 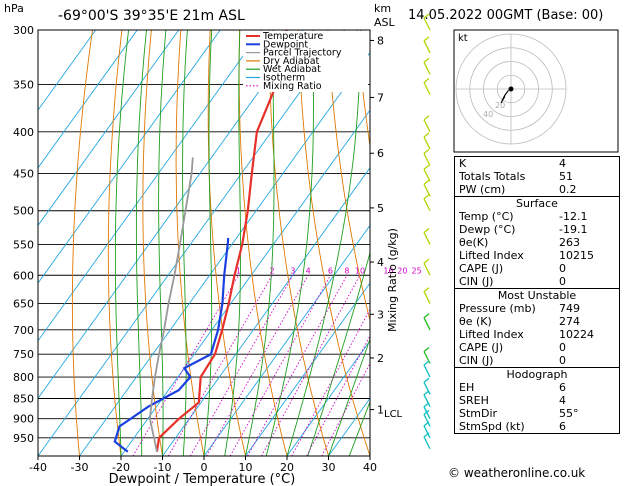 What do you see at coordinates (380, 358) in the screenshot?
I see `height-tick-label: 2` at bounding box center [380, 358].